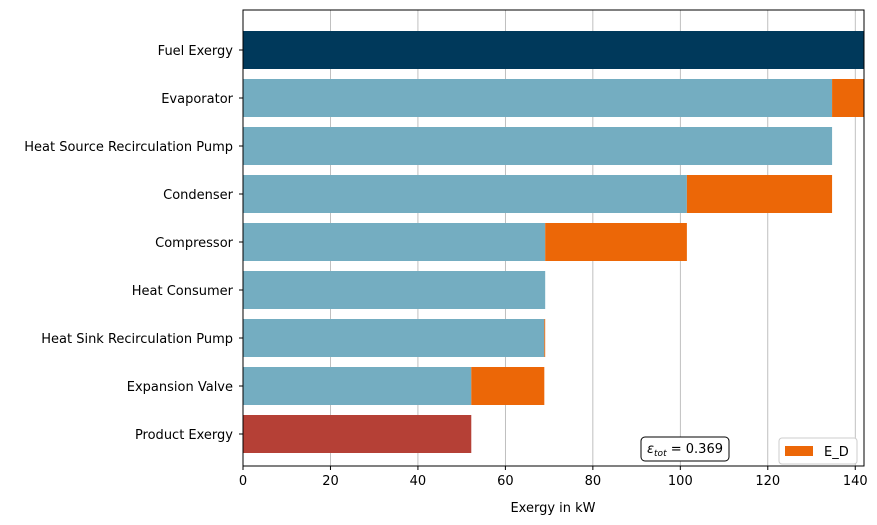  What do you see at coordinates (183, 291) in the screenshot?
I see `y-tick-label-heat-consumer: Heat Consumer` at bounding box center [183, 291].